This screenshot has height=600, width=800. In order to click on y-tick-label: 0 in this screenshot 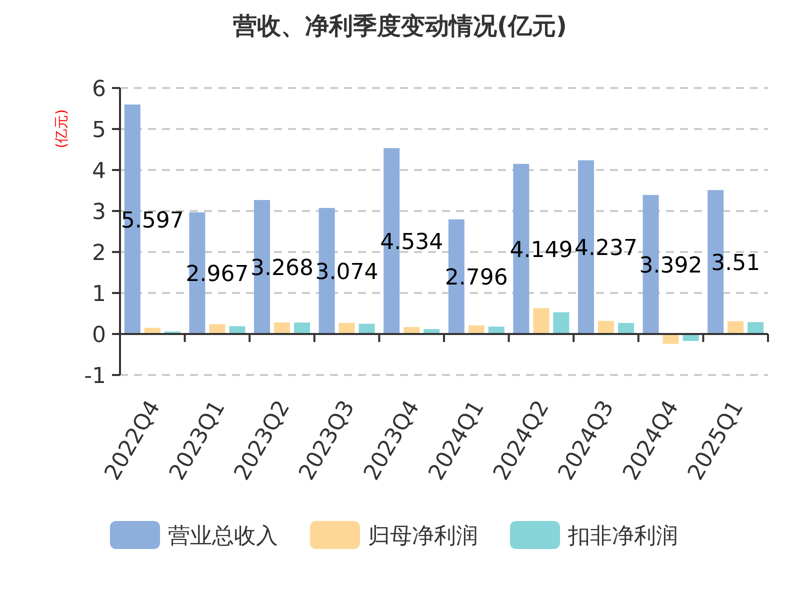, I will do `click(99, 335)`.